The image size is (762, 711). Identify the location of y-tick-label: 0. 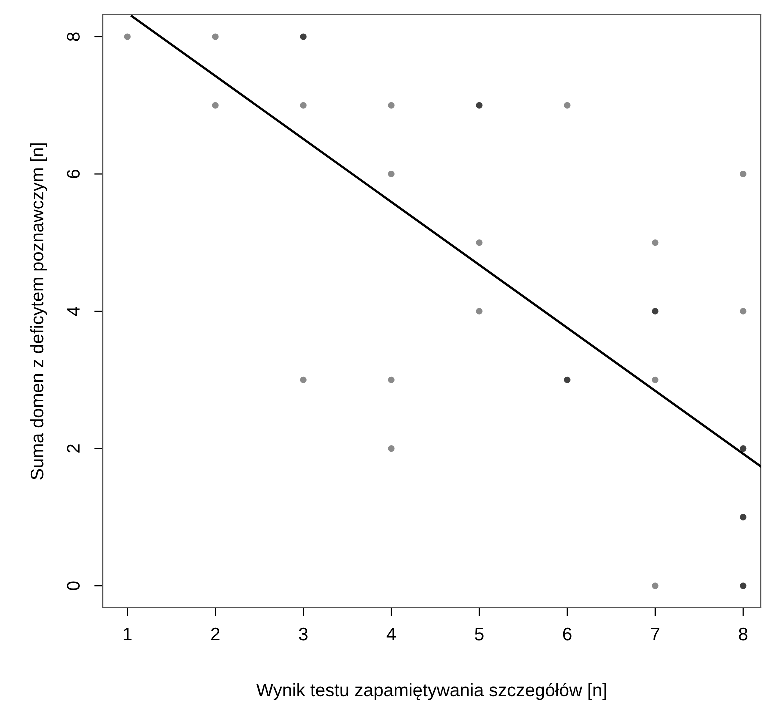
(73, 586).